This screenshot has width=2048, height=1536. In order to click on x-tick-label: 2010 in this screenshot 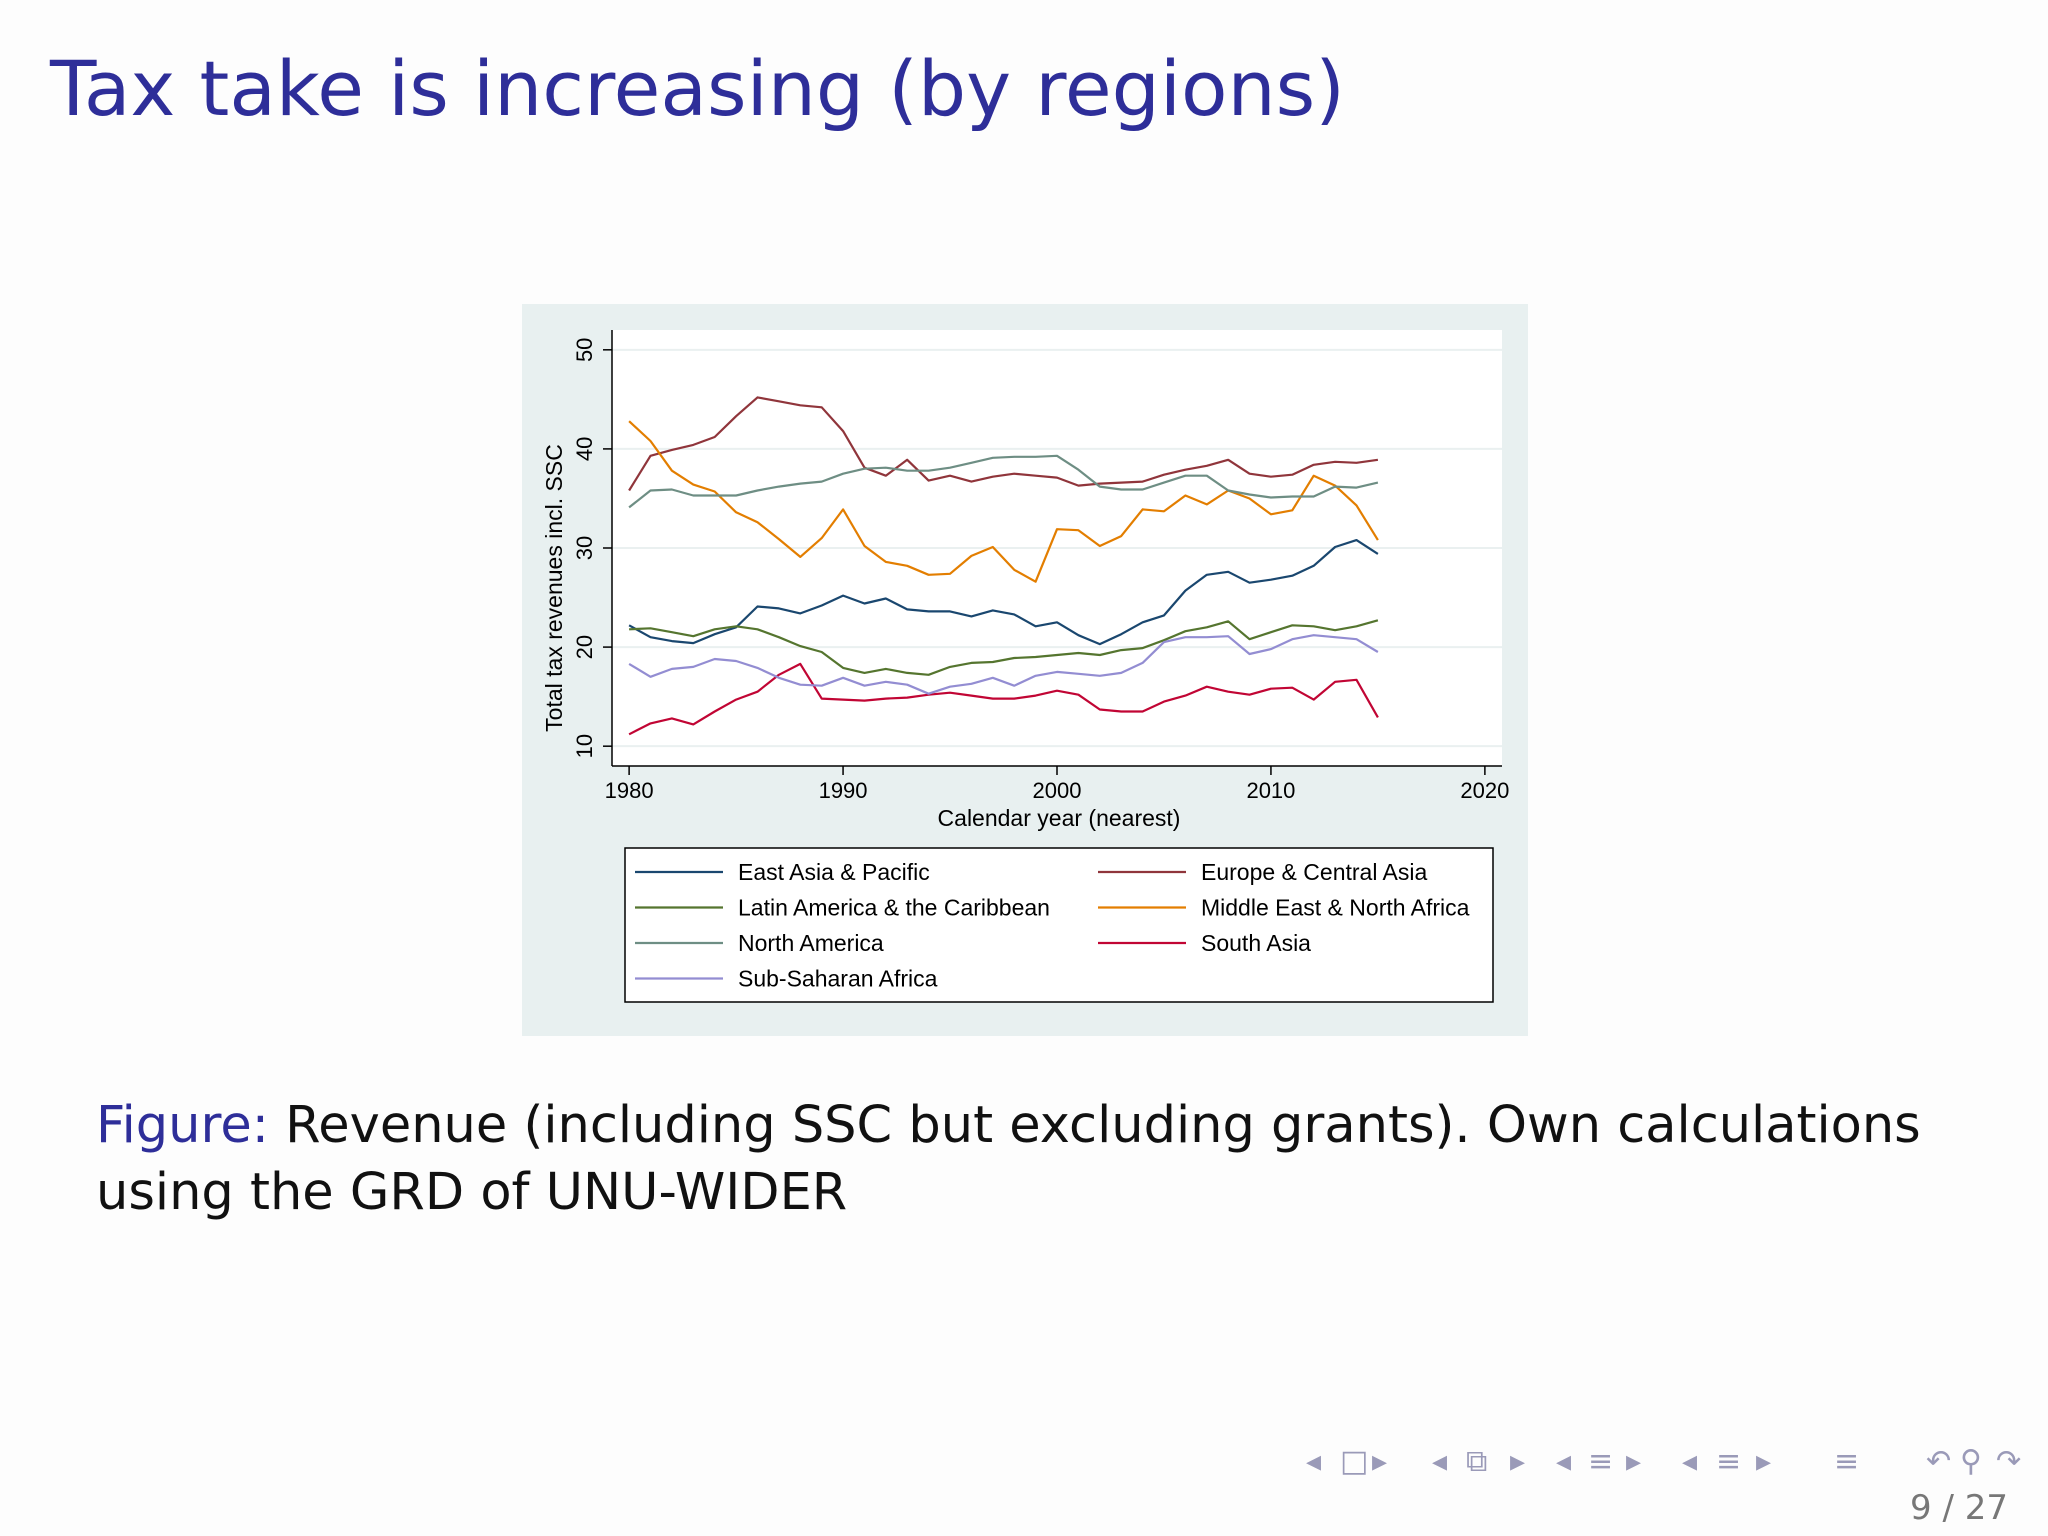, I will do `click(1270, 790)`.